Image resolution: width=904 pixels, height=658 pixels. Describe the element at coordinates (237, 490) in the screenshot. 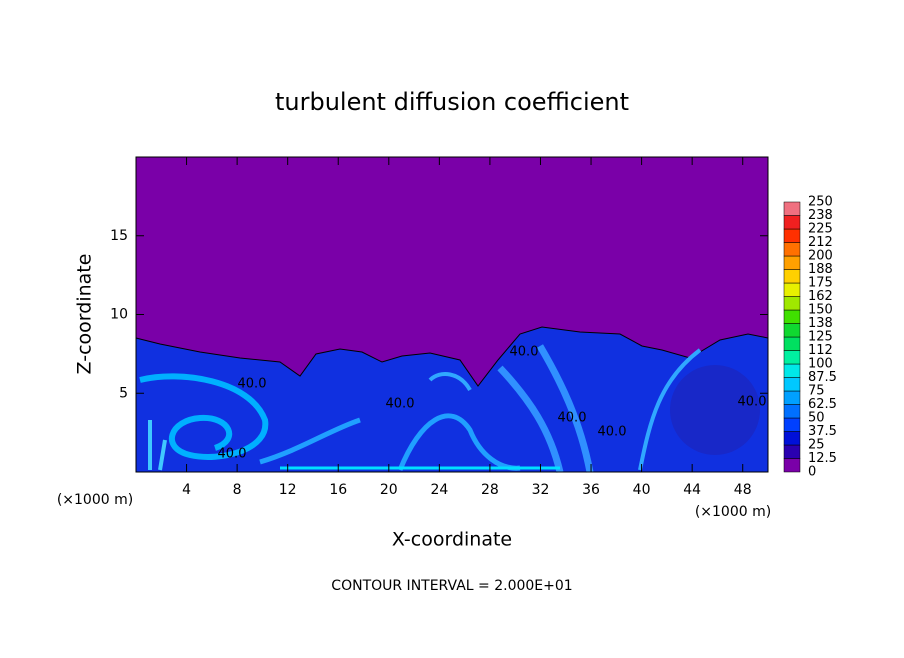

I see `x-tick-label: 8` at that location.